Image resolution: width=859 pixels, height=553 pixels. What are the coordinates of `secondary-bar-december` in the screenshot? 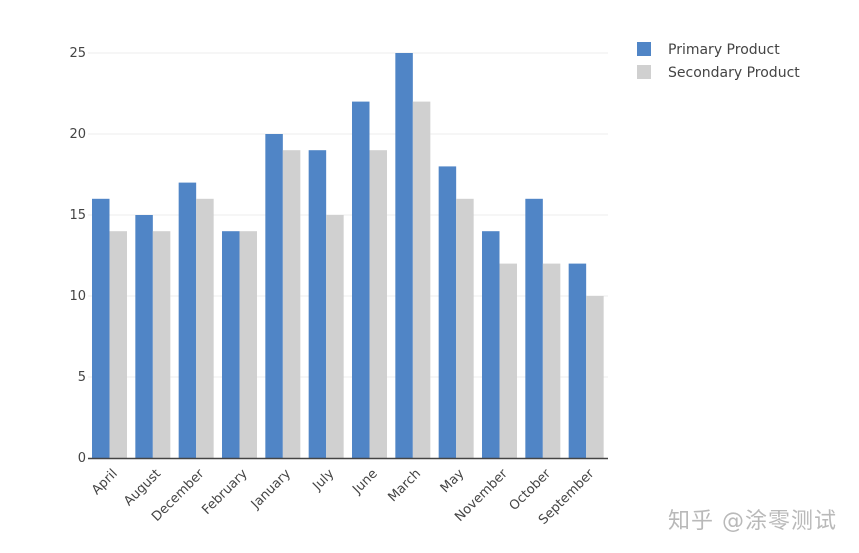 It's located at (205, 328).